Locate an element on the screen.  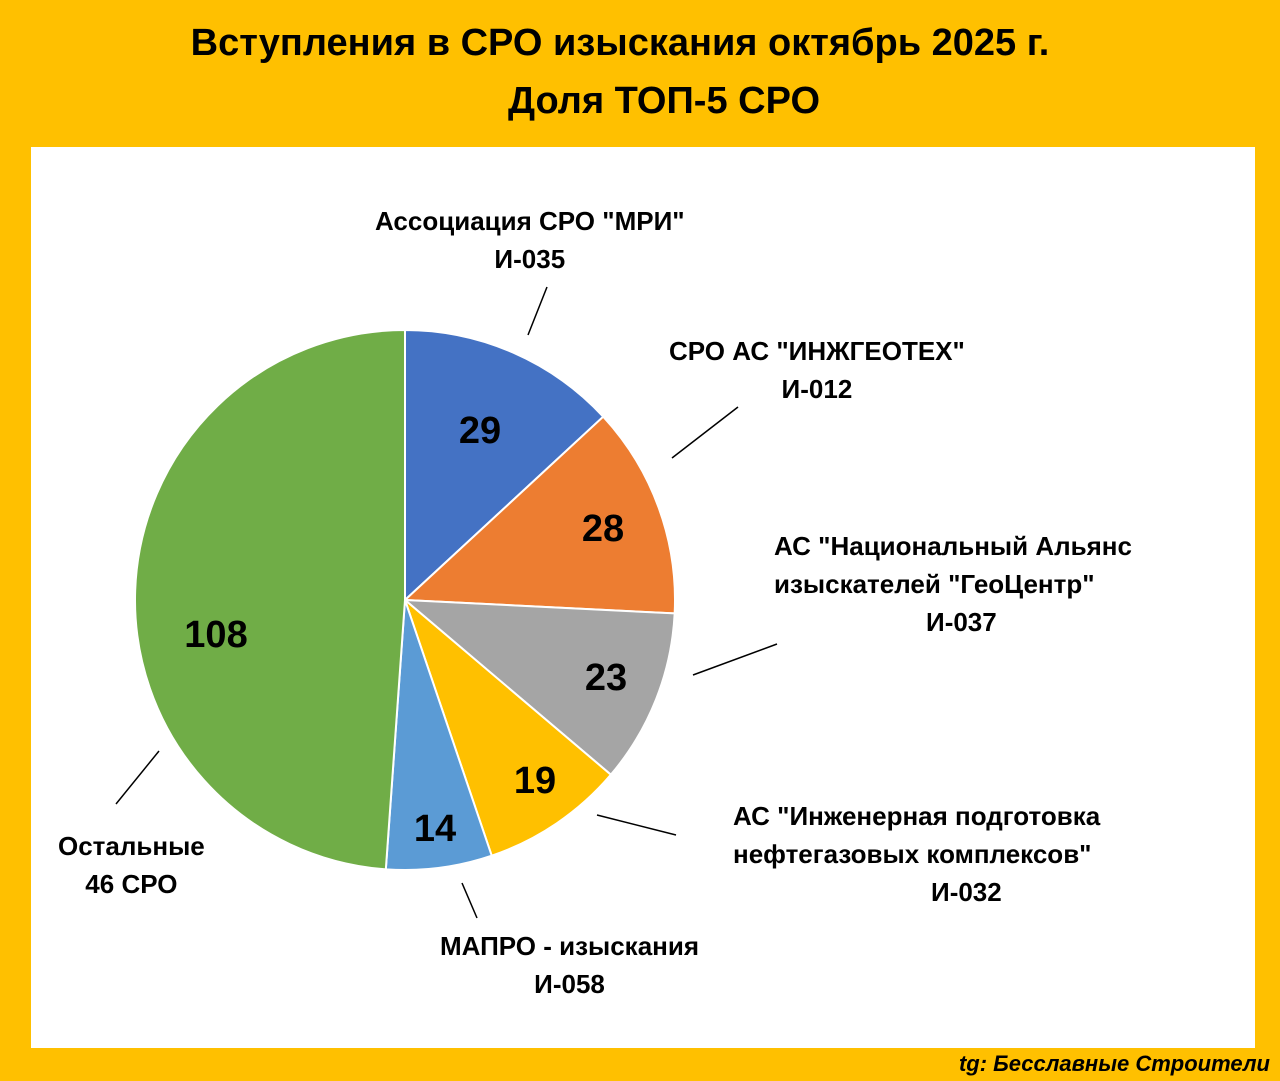
label-mri: Ассоциация СРО "МРИ" И-035 is located at coordinates (530, 240).